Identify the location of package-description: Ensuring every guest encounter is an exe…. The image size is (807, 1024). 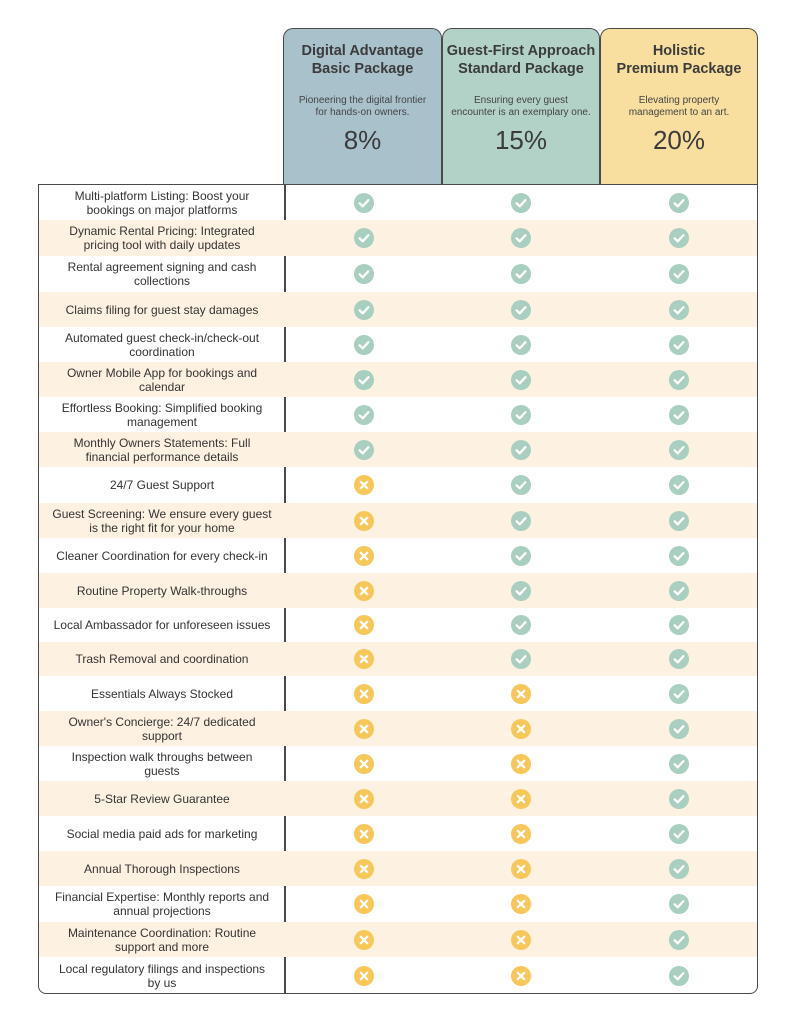
(521, 107).